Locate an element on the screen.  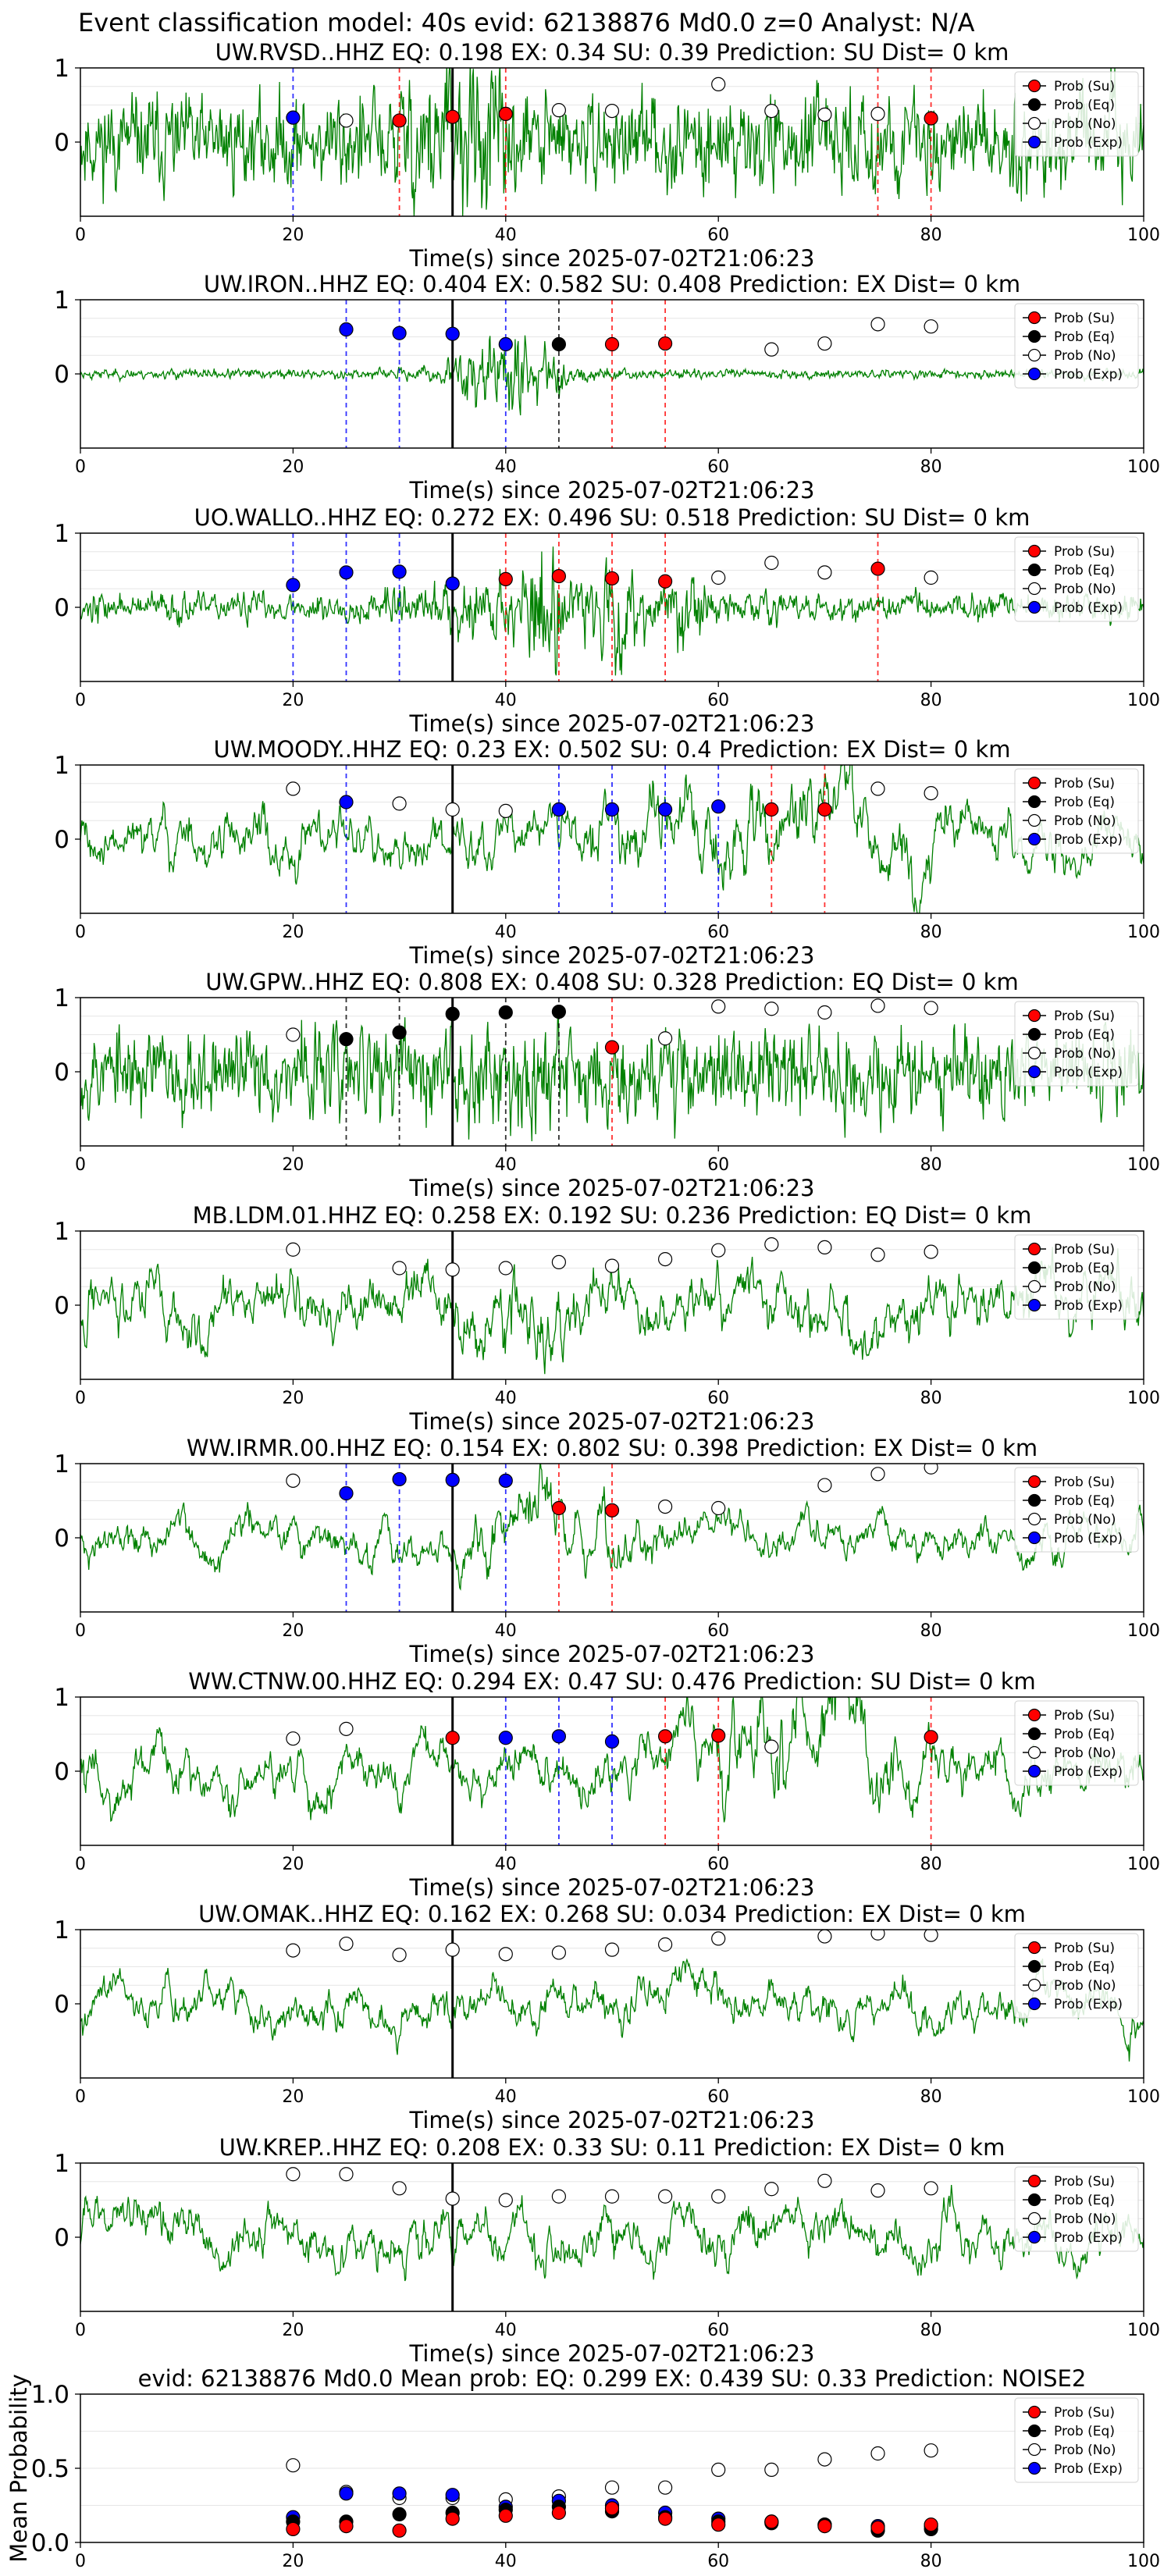
mean-point-exp is located at coordinates (399, 2493).